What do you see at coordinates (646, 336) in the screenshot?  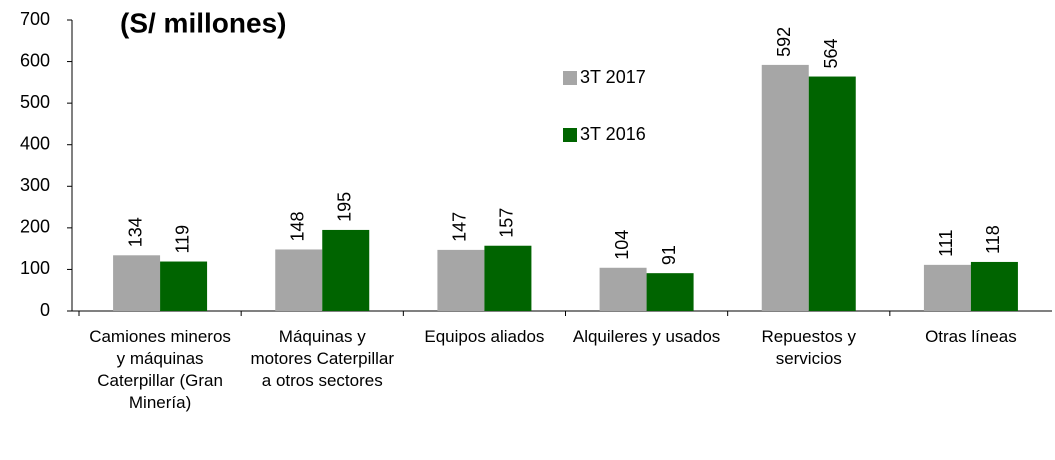 I see `x-tick-label: Alquileres y usados` at bounding box center [646, 336].